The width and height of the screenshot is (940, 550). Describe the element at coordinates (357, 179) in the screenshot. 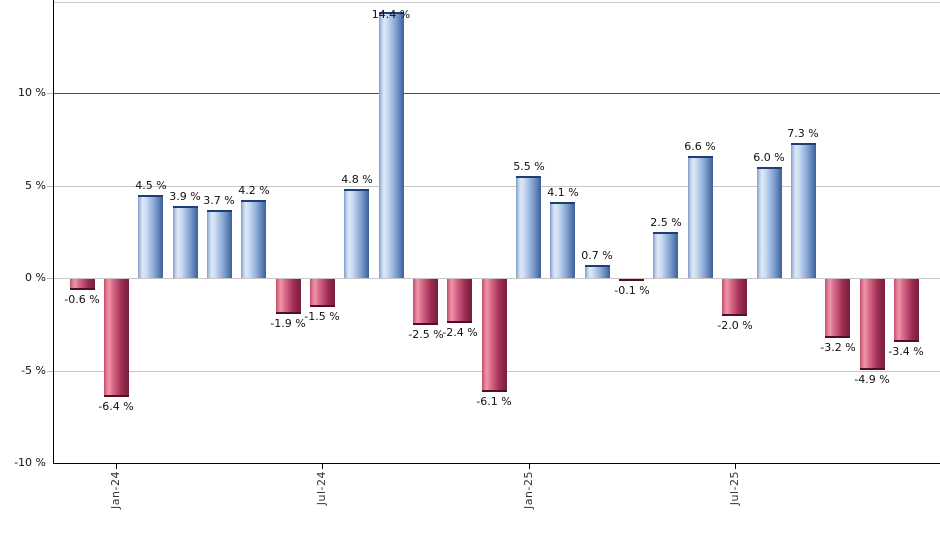

I see `bar-value-label: 4.8 %` at that location.